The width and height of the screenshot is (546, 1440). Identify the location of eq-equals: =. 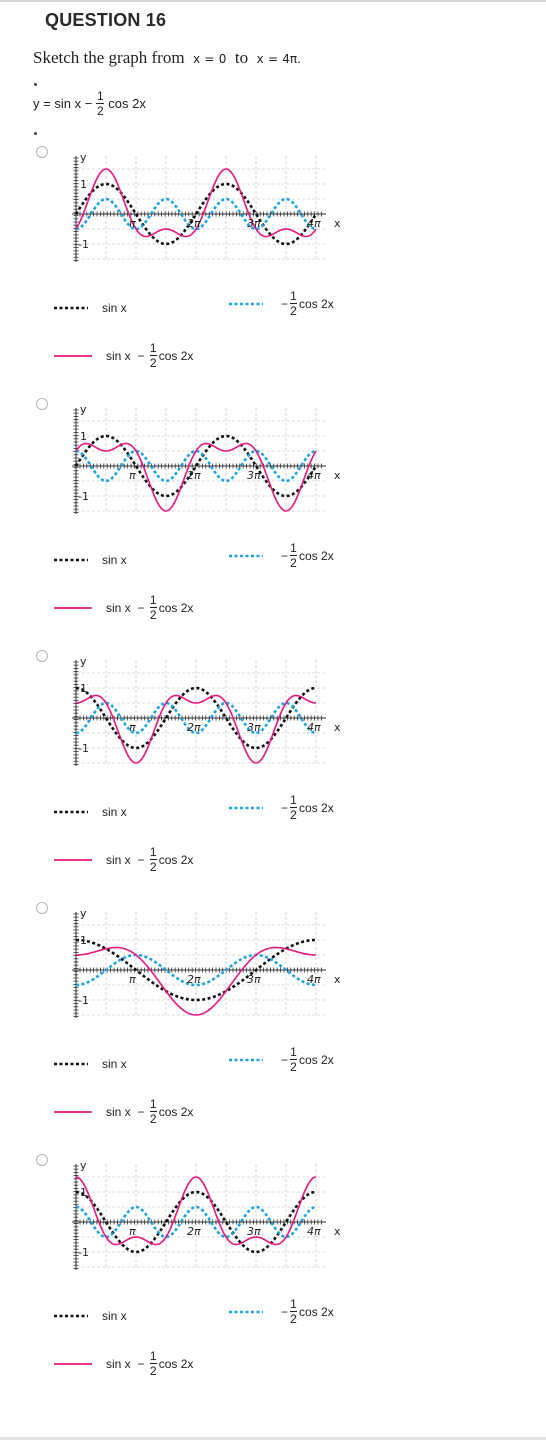
(47, 103).